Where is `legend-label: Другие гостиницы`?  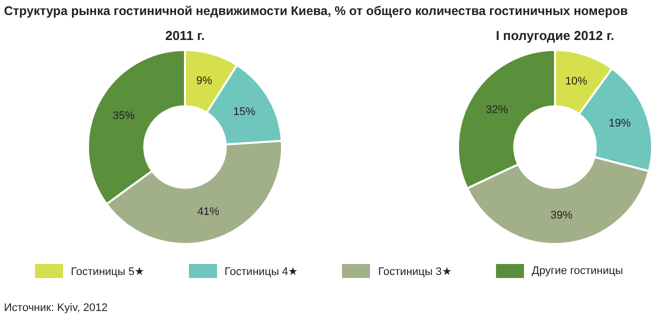
legend-label: Другие гостиницы is located at coordinates (578, 271).